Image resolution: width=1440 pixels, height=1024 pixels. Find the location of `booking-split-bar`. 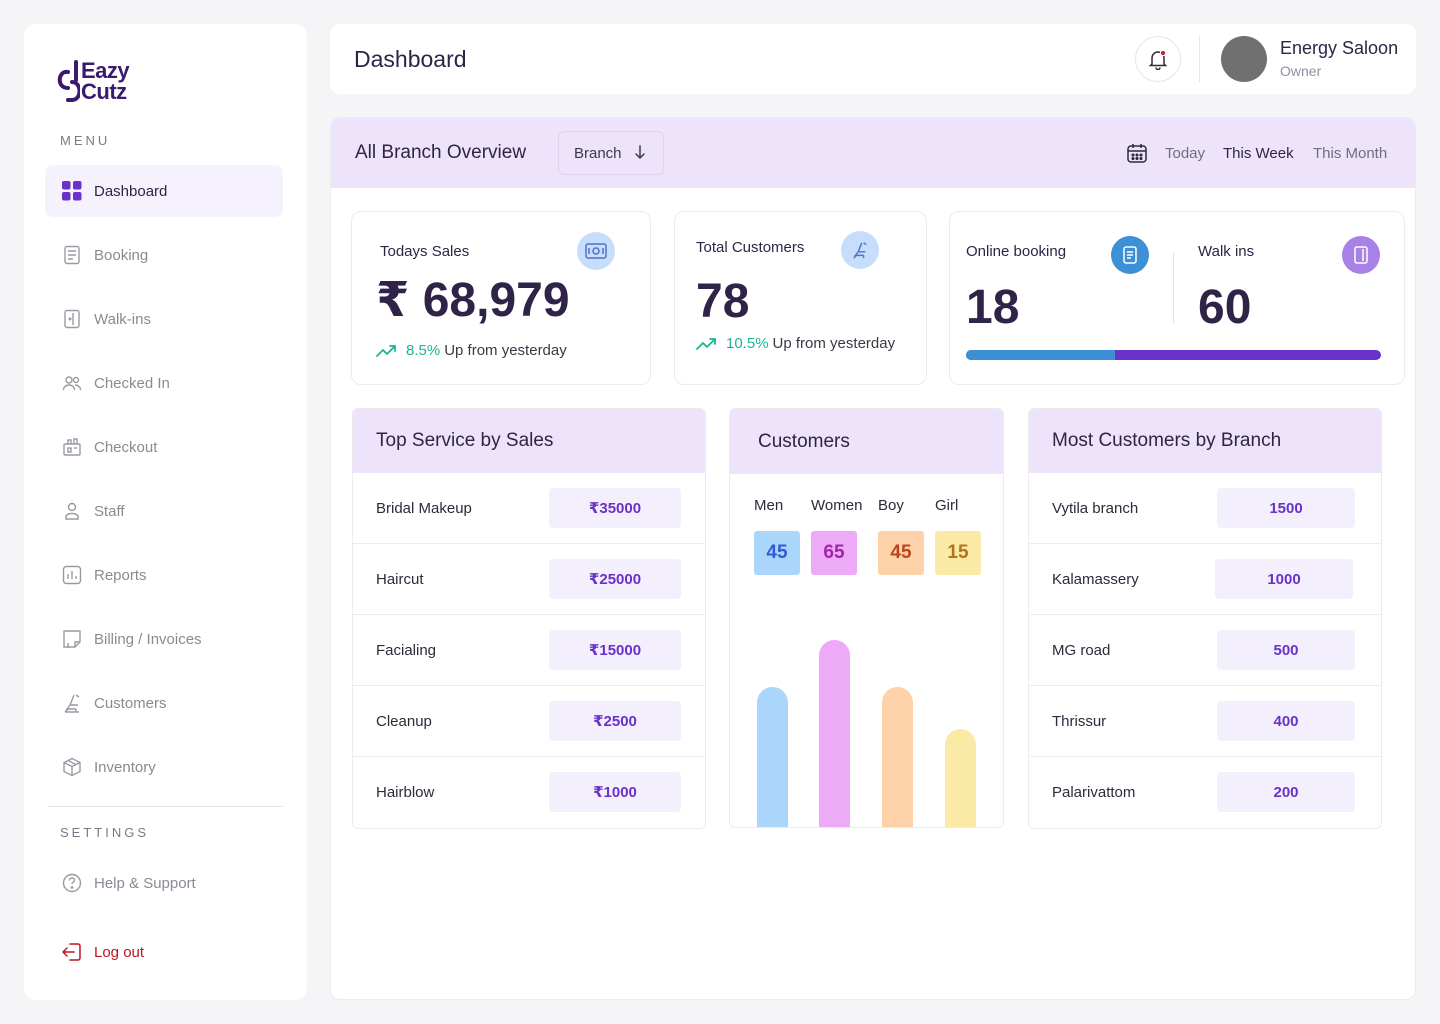

booking-split-bar is located at coordinates (1173, 355).